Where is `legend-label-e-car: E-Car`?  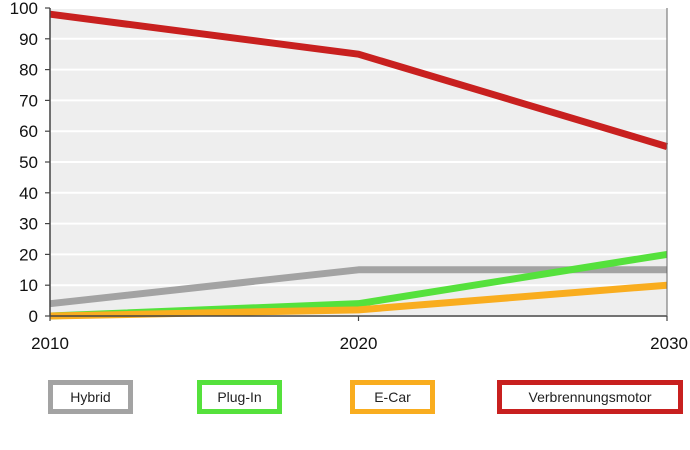
legend-label-e-car: E-Car is located at coordinates (392, 397).